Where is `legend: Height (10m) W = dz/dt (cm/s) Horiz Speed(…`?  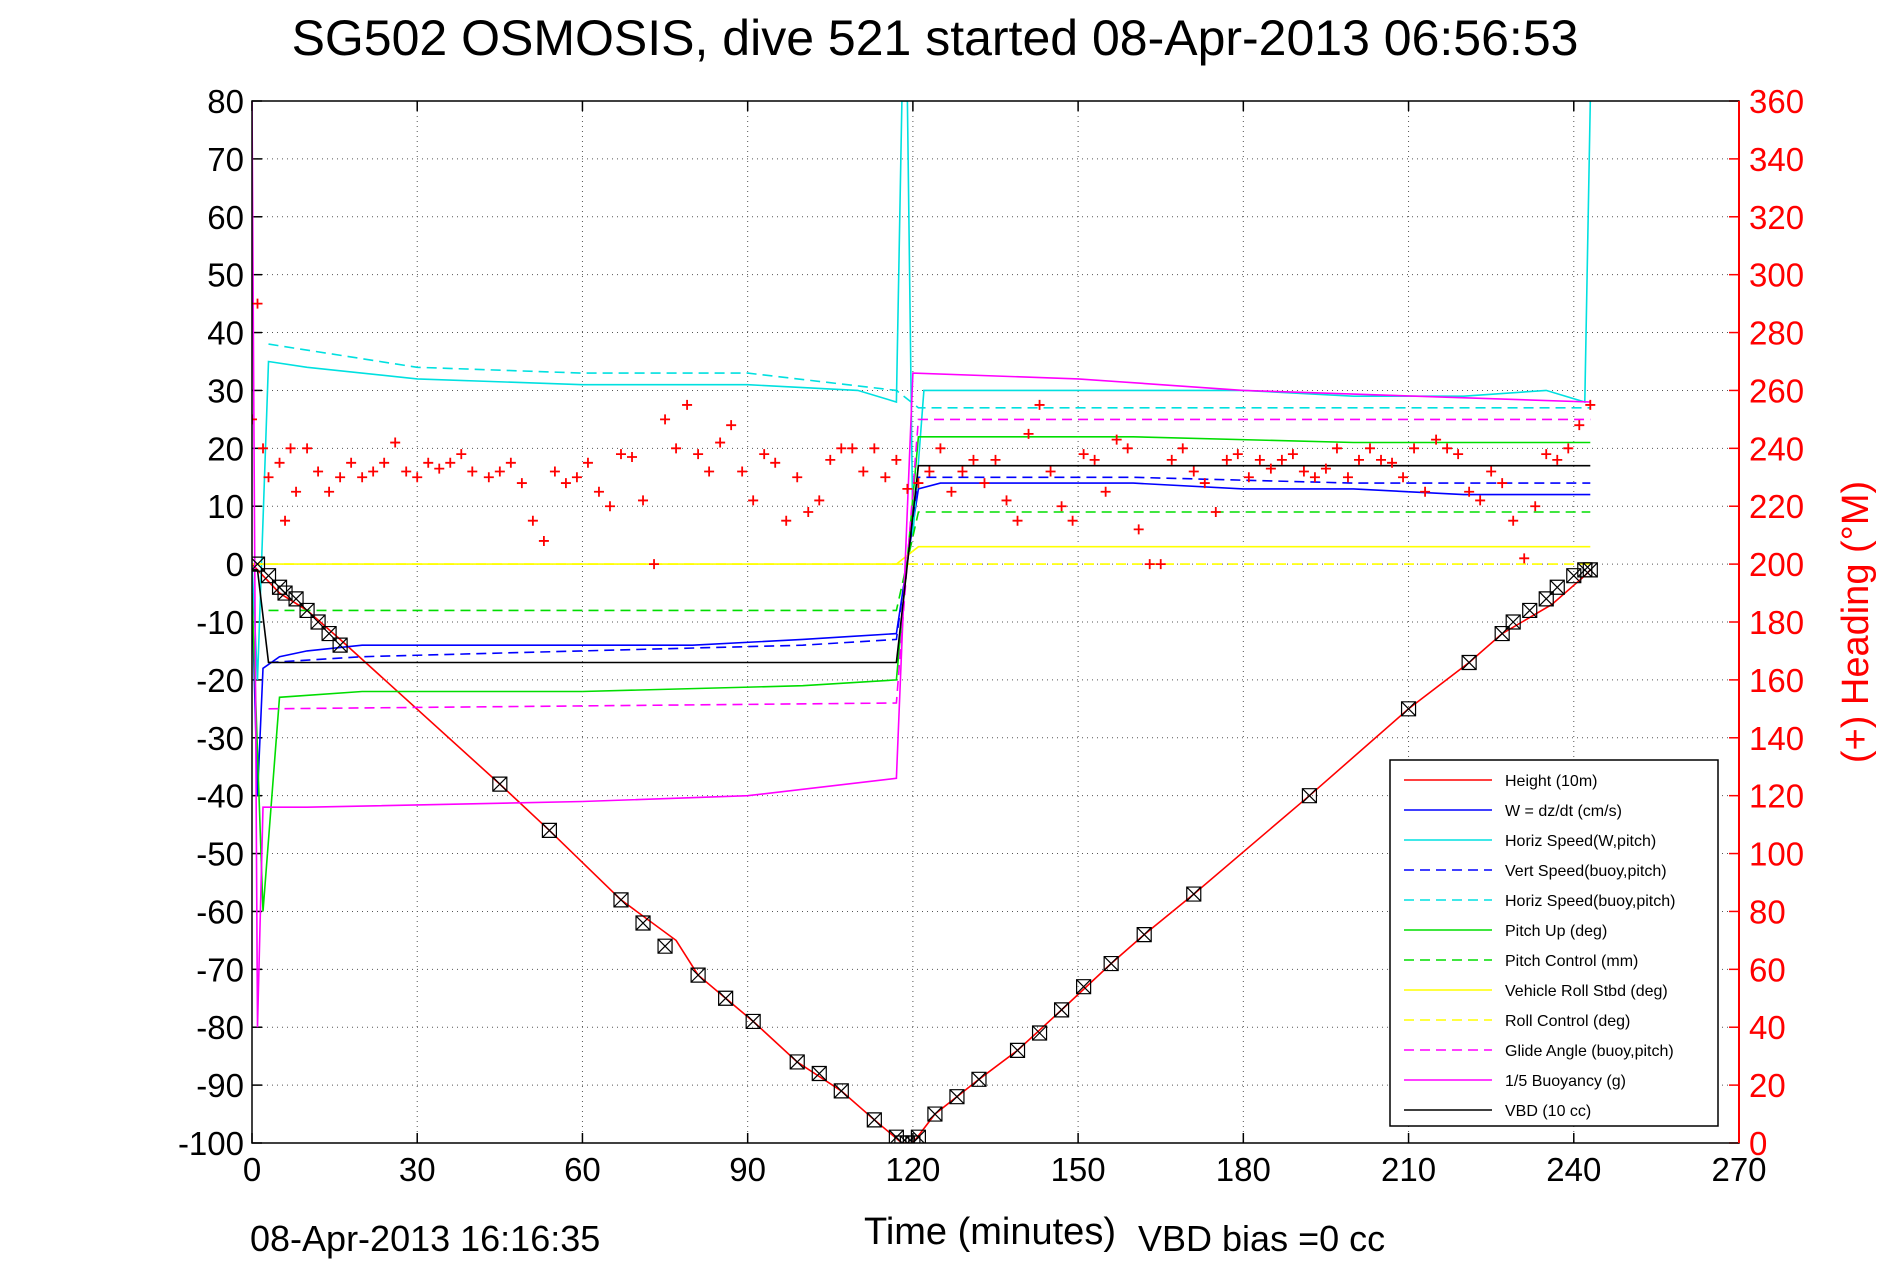
legend: Height (10m) W = dz/dt (cm/s) Horiz Speed(… is located at coordinates (1554, 943).